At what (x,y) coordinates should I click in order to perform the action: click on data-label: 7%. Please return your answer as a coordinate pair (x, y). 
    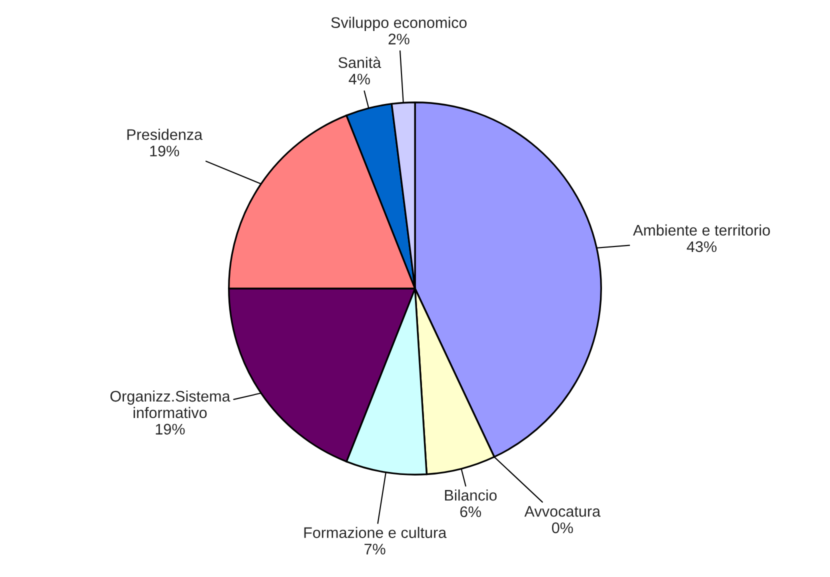
    Looking at the image, I should click on (375, 549).